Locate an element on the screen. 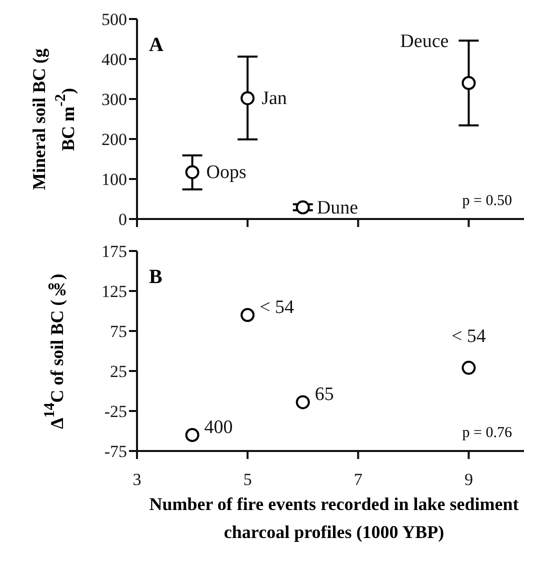  y-tick-label: 25 is located at coordinates (118, 372).